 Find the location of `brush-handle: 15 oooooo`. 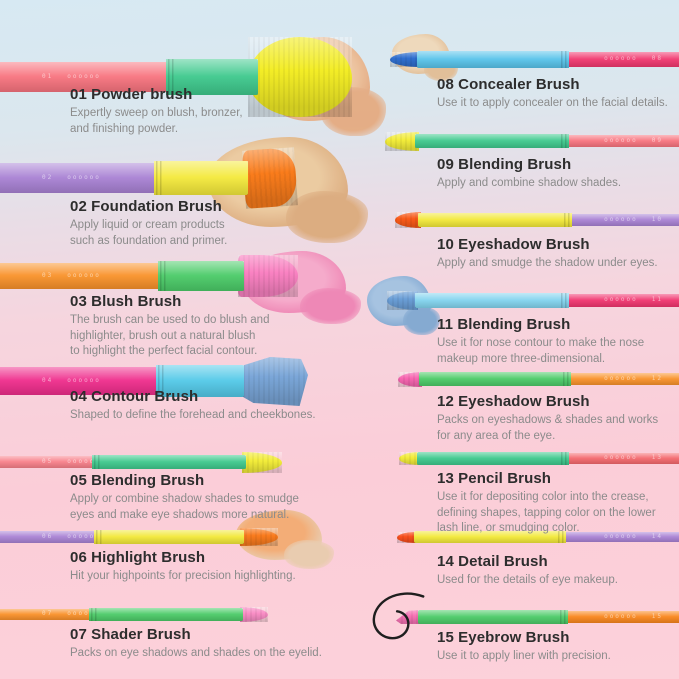

brush-handle: 15 oooooo is located at coordinates (623, 617).